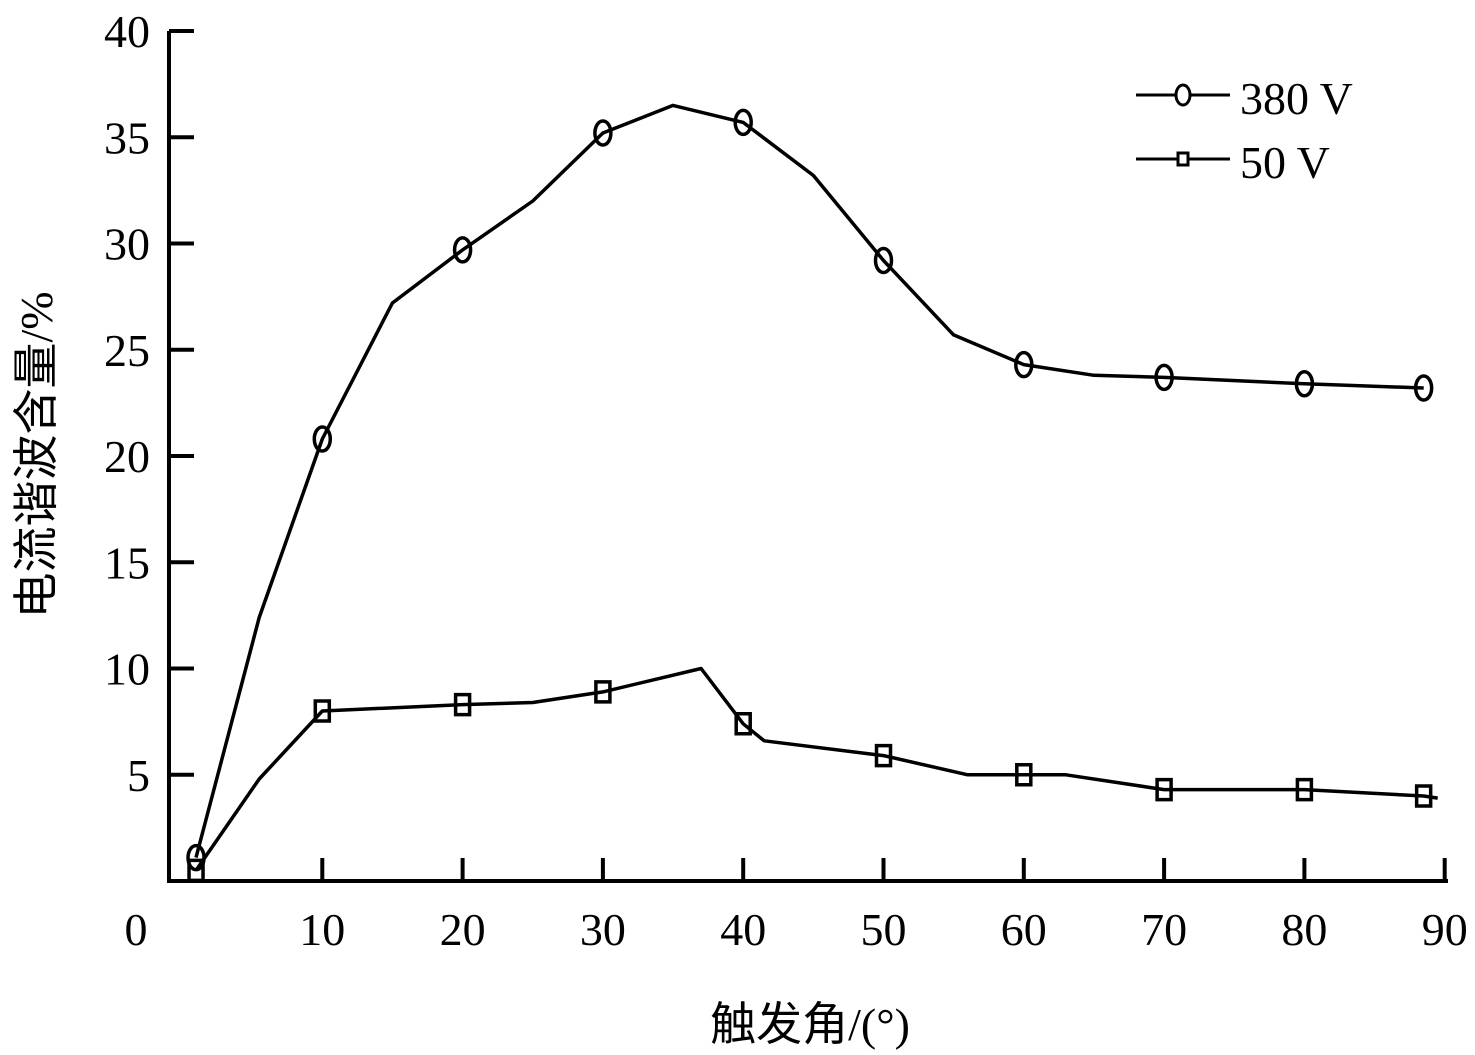 The height and width of the screenshot is (1055, 1475). I want to click on legend: 380 V 50 V, so click(1244, 130).